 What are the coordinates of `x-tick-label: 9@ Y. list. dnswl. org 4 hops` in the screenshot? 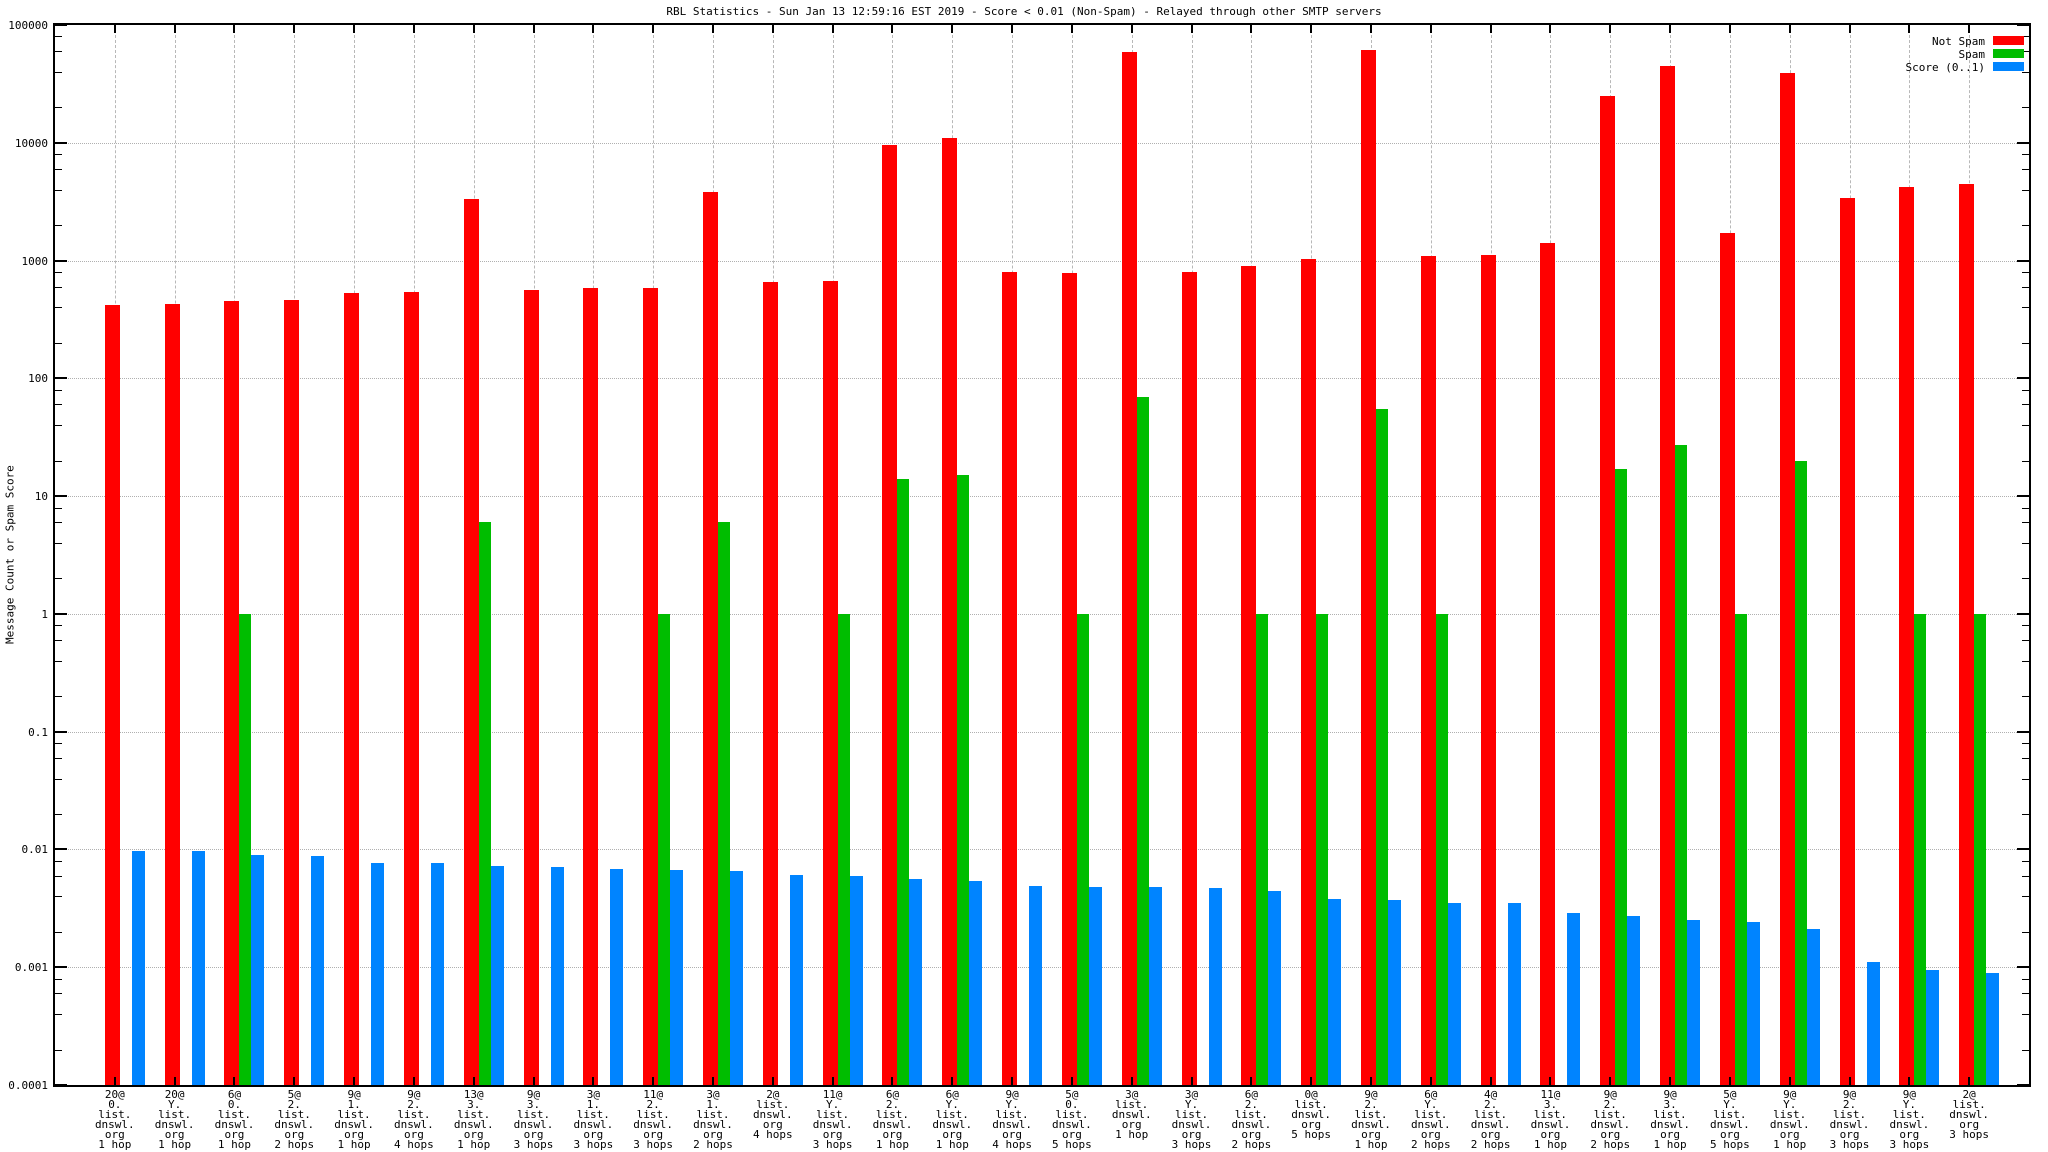 It's located at (1012, 1119).